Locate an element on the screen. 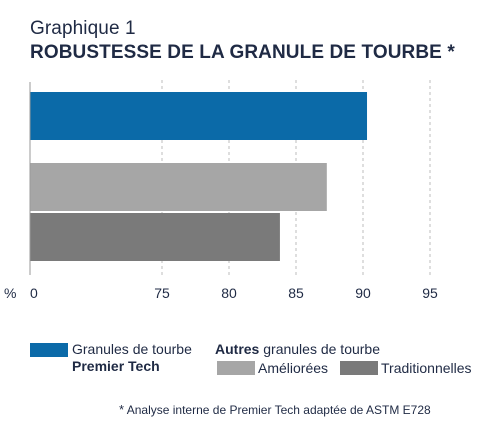 The width and height of the screenshot is (500, 435). chart-title-line2: ROBUSTESSE DE LA GRANULE DE TOURBE * is located at coordinates (242, 52).